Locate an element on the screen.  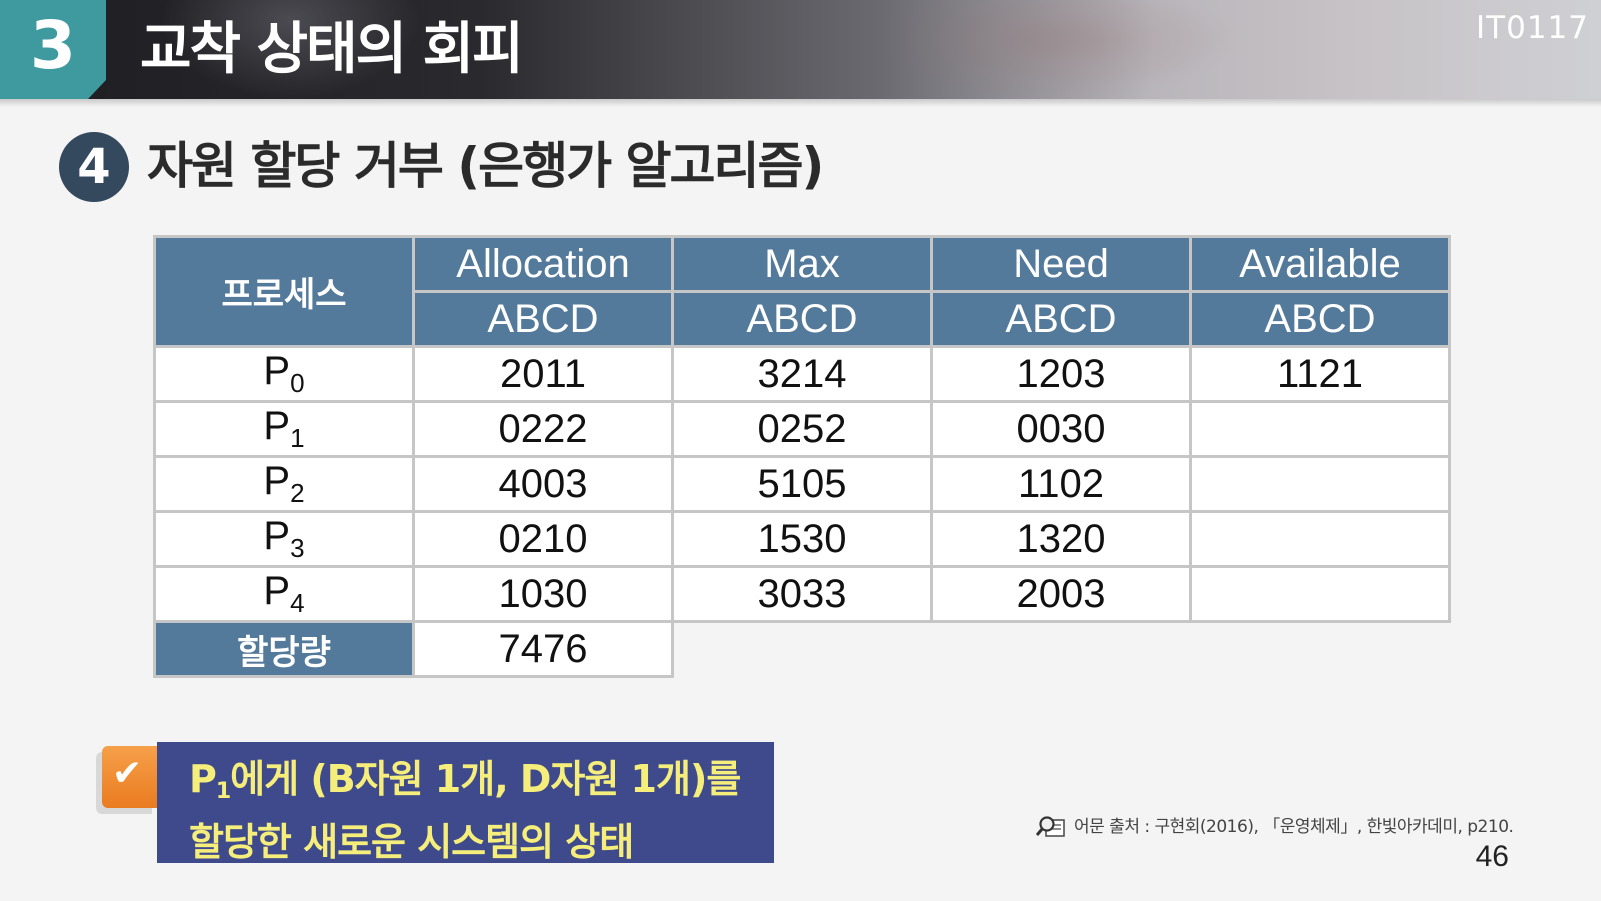
check-badge: ✔ is located at coordinates (130, 777).